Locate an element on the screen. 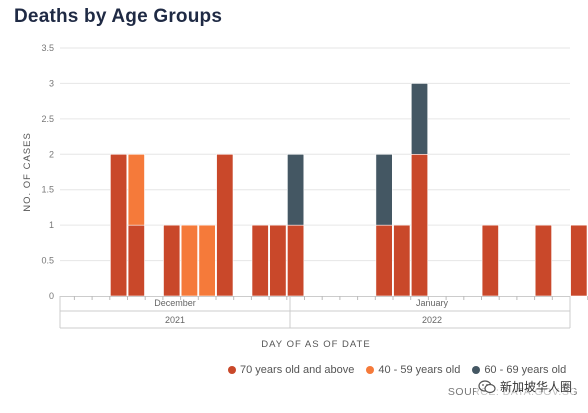 Image resolution: width=588 pixels, height=413 pixels. y-tick-label: 2 is located at coordinates (51, 154).